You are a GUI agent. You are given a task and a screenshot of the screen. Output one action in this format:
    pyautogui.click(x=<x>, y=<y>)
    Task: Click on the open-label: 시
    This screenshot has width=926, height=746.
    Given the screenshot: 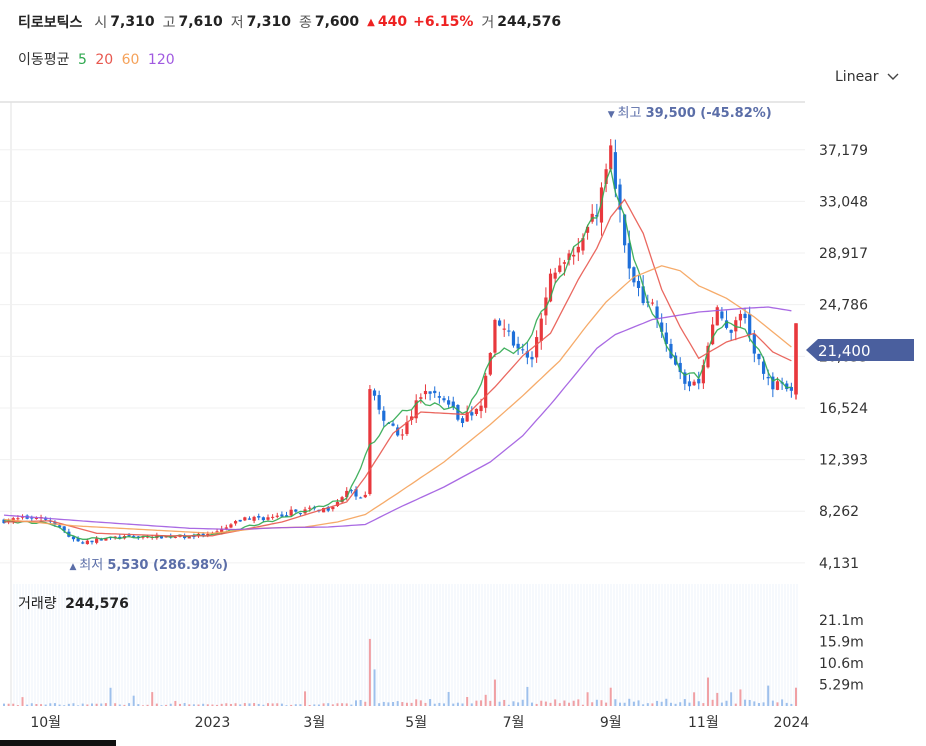 What is the action you would take?
    pyautogui.click(x=101, y=23)
    